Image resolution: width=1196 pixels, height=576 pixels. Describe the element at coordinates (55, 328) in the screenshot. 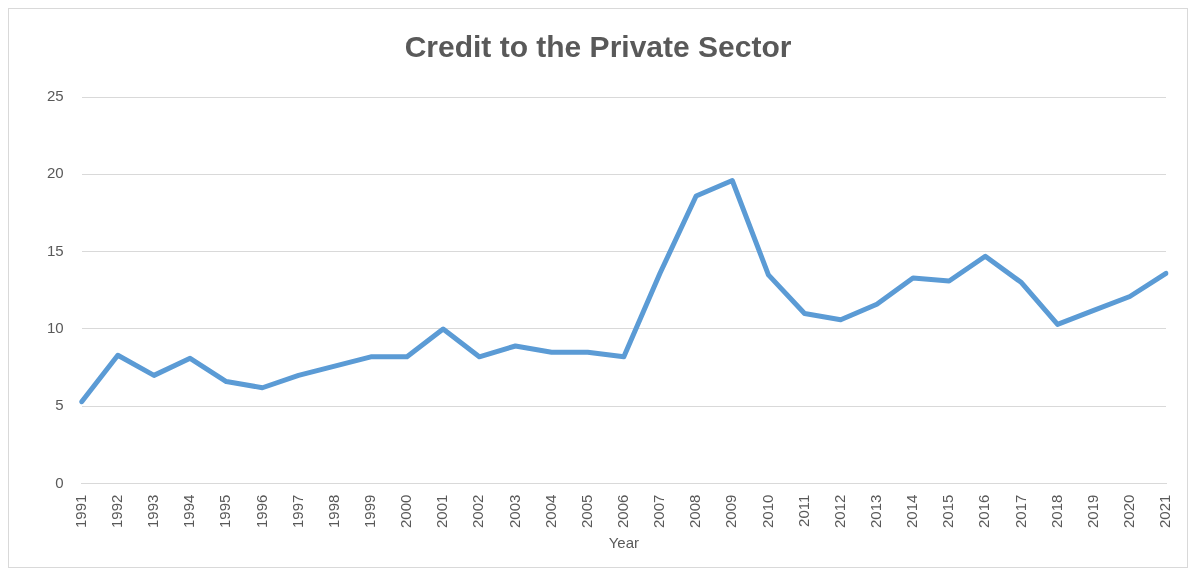

I see `y-tick-label: 10` at that location.